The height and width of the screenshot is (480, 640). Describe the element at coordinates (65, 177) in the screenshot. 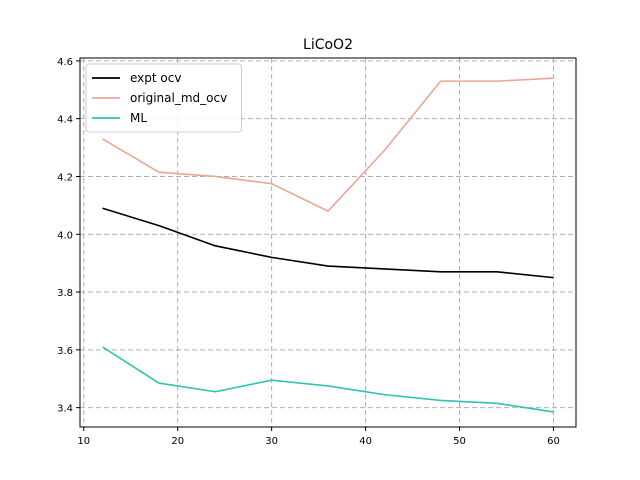

I see `y-tick-label: 4.2` at that location.